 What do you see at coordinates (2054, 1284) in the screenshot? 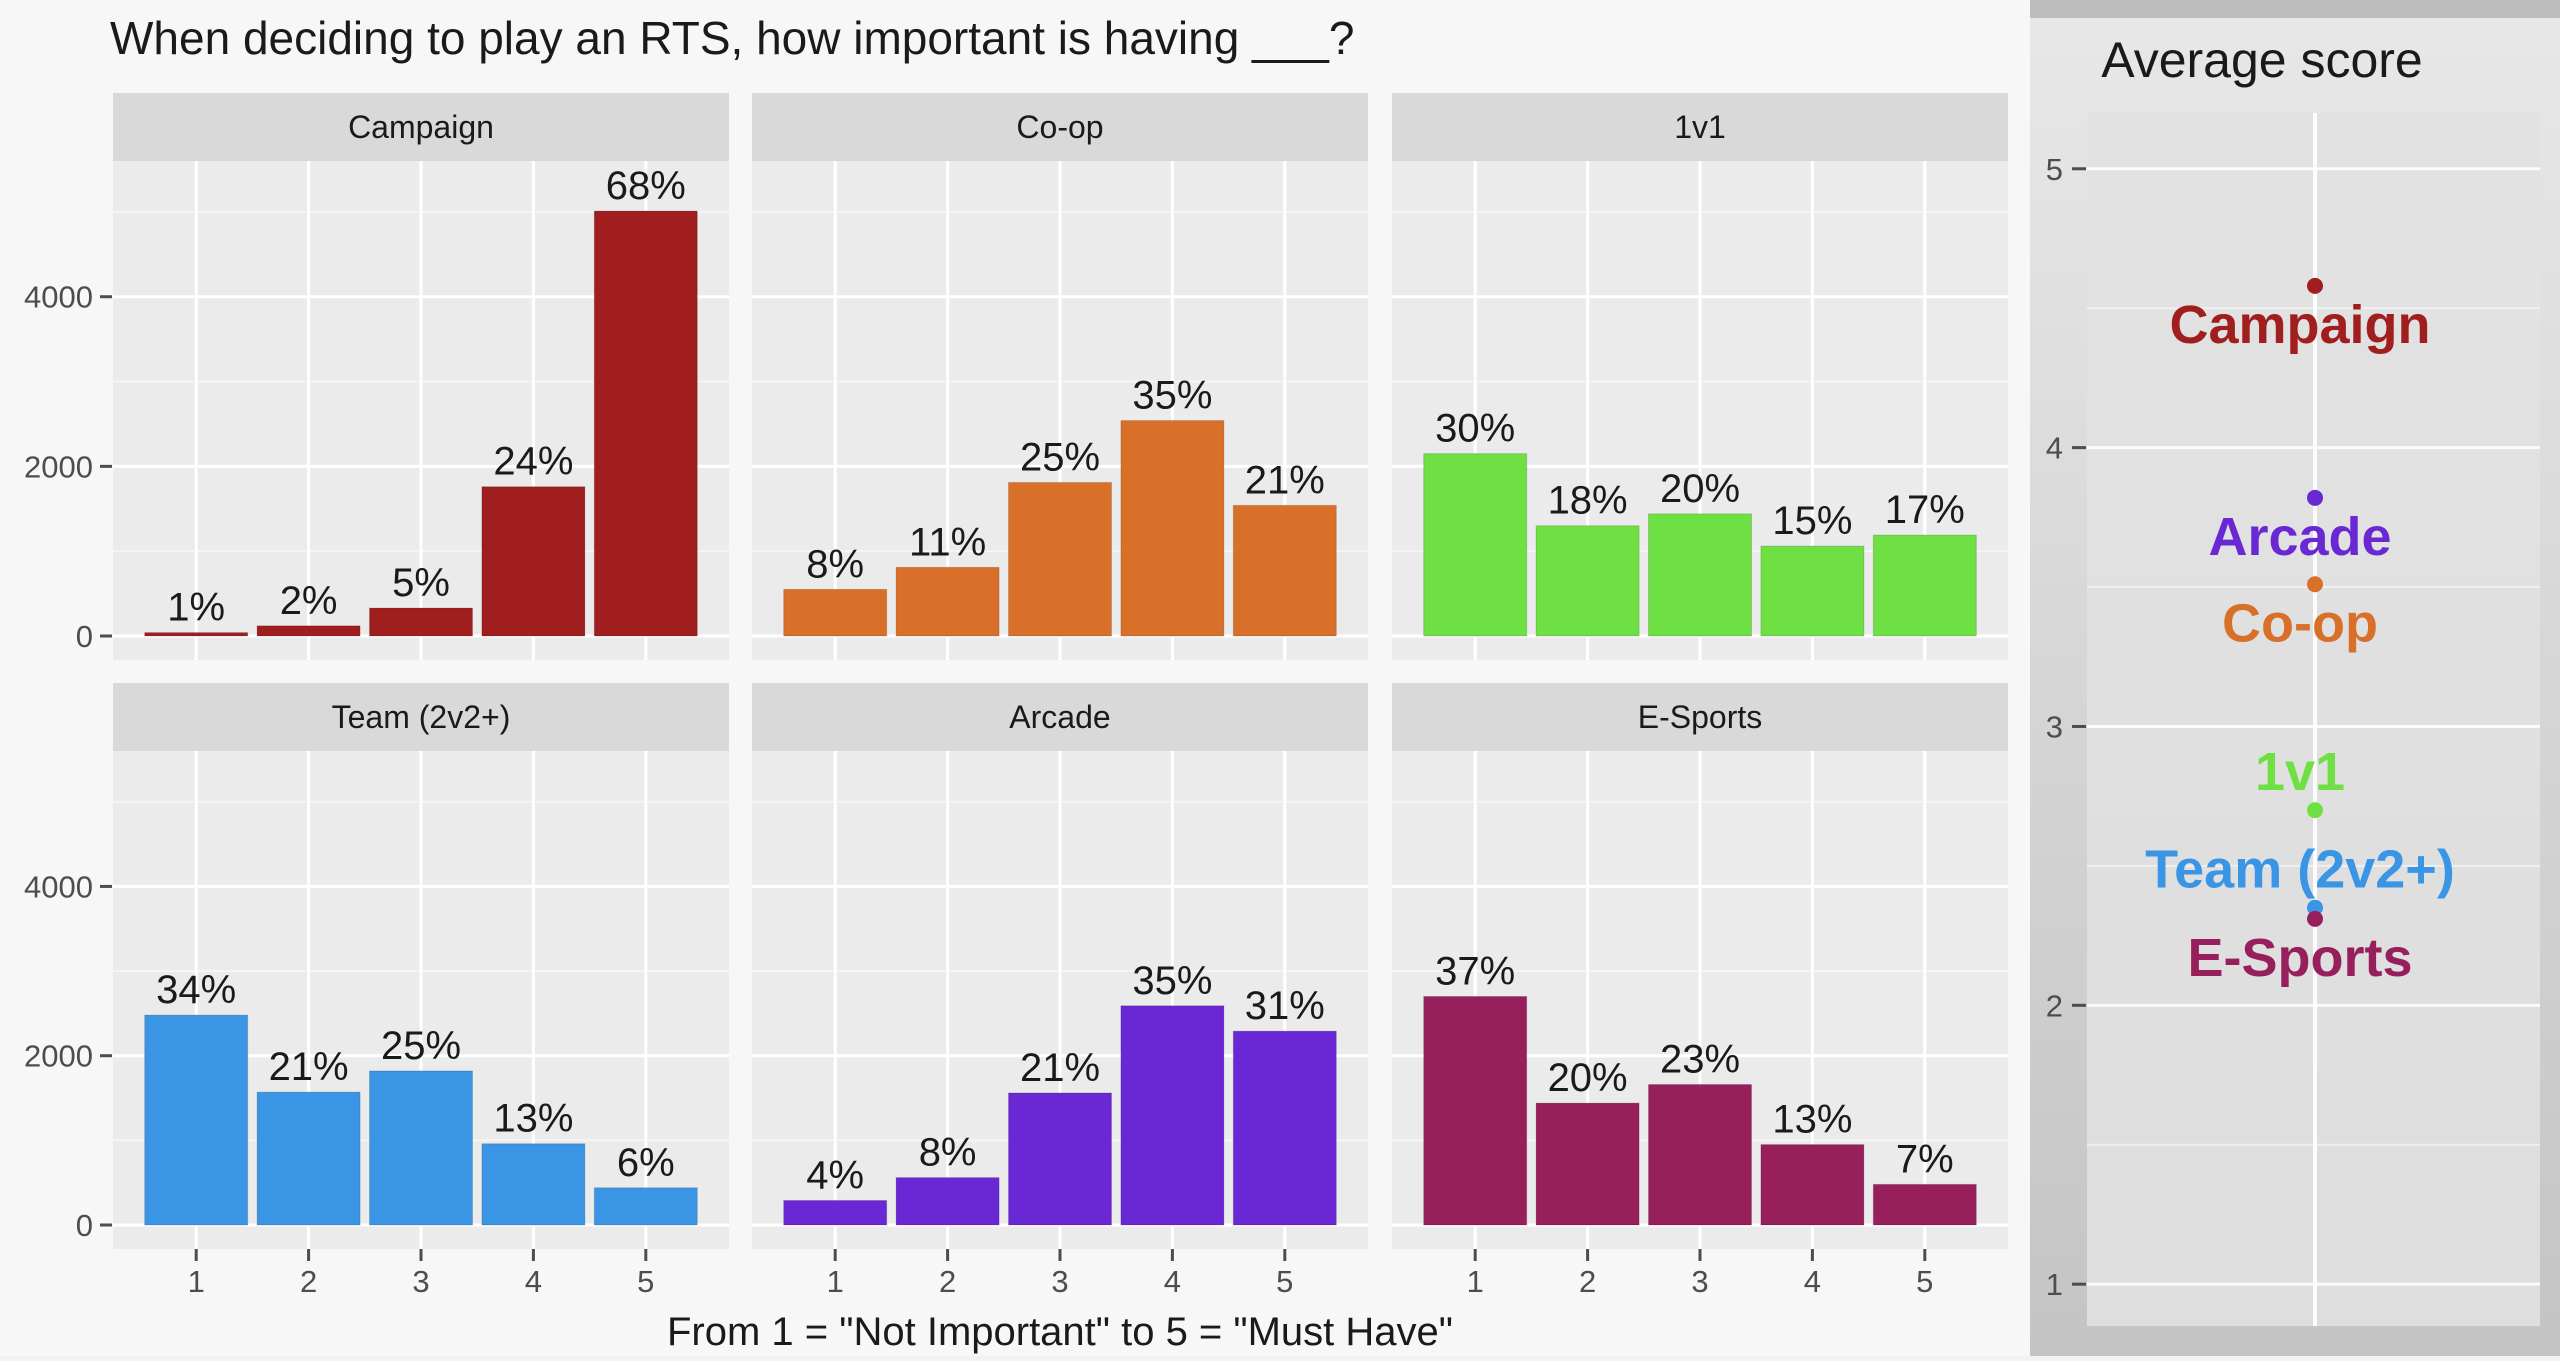
I see `average-y-tick-label: 1` at bounding box center [2054, 1284].